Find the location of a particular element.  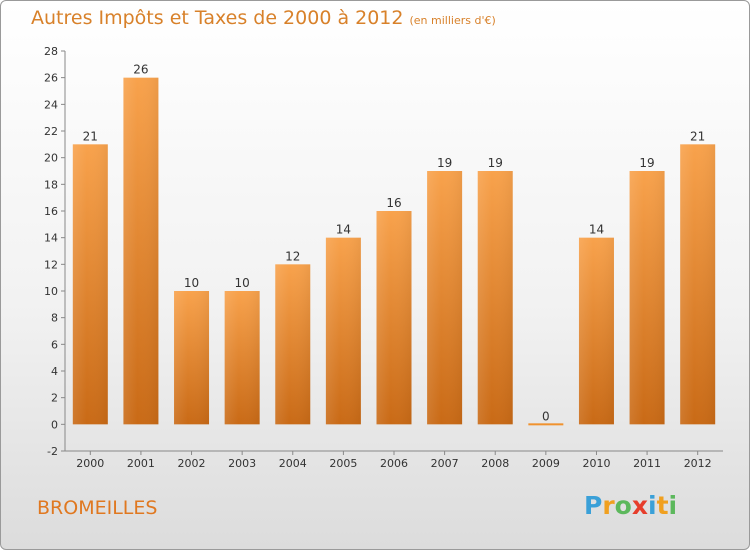

x-tick-label: 2008 is located at coordinates (495, 463).